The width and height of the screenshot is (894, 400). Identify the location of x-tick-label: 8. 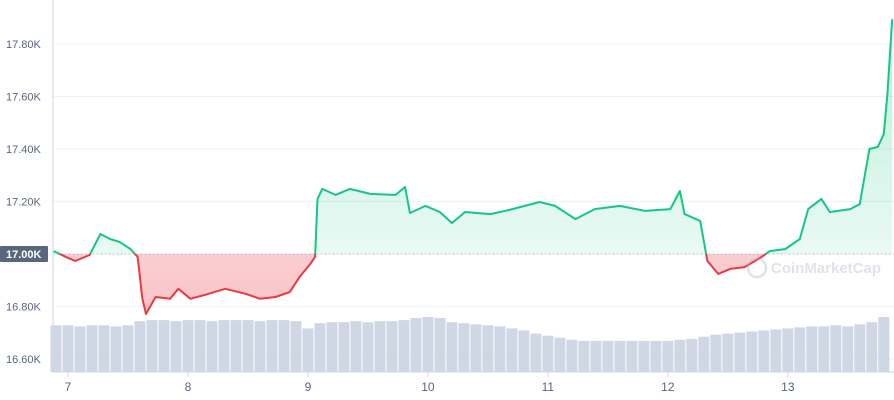
(188, 387).